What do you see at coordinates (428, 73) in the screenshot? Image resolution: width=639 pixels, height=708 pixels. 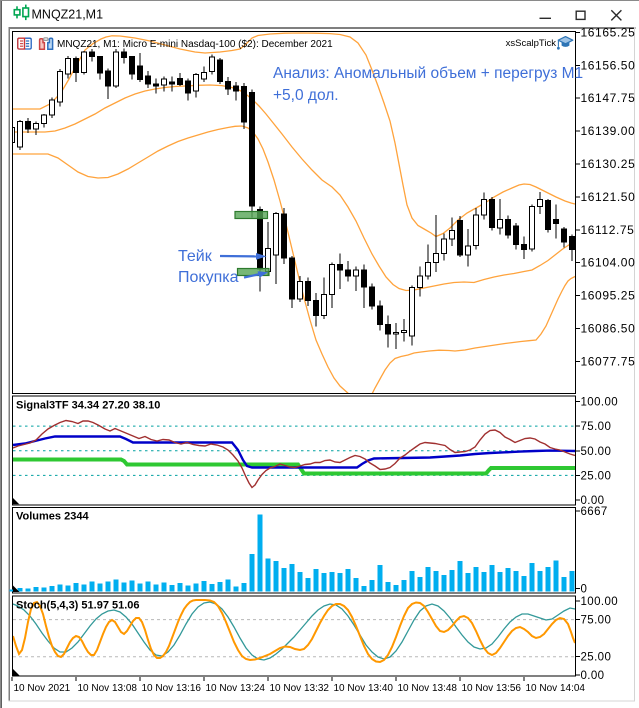 I see `svg-text:Анализ: Аномальный объем + пер: Анализ: Аномальный объем + перегруз М1` at bounding box center [428, 73].